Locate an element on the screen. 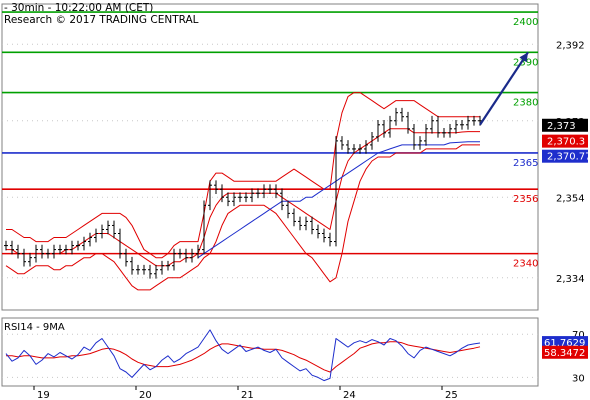  x-axis-label: 25 is located at coordinates (451, 395).